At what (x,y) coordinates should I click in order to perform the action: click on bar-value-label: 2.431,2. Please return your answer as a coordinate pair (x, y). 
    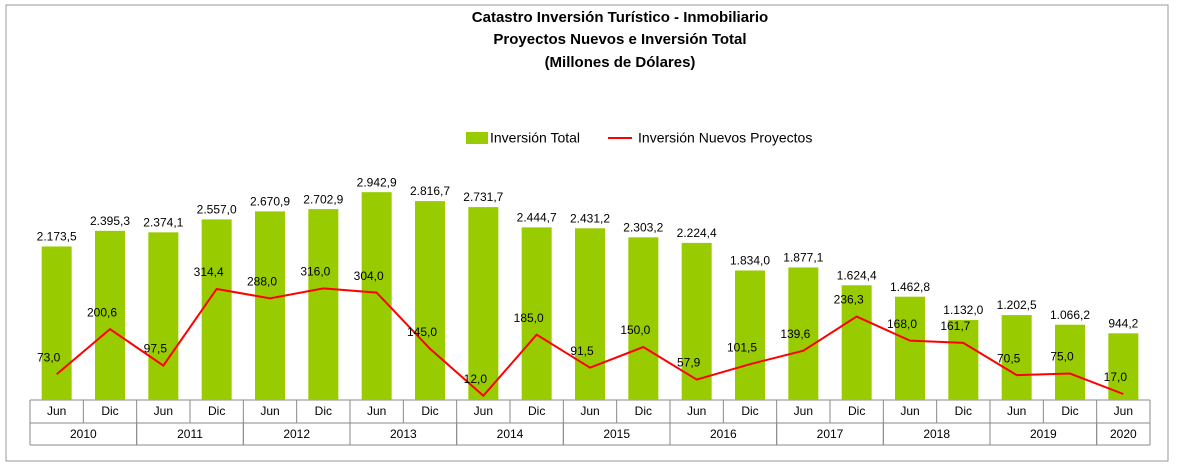
    Looking at the image, I should click on (590, 218).